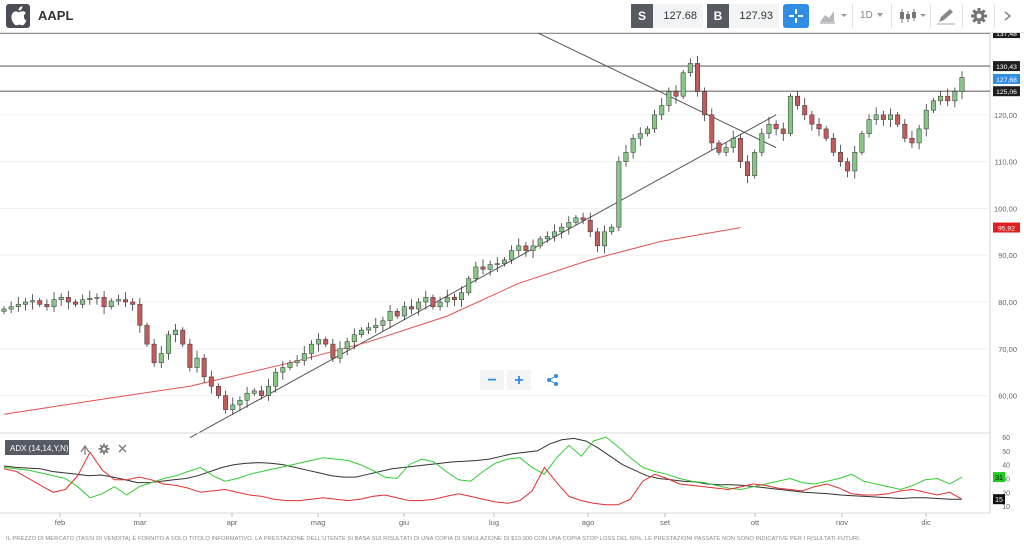  What do you see at coordinates (492, 380) in the screenshot?
I see `zoom-out-button` at bounding box center [492, 380].